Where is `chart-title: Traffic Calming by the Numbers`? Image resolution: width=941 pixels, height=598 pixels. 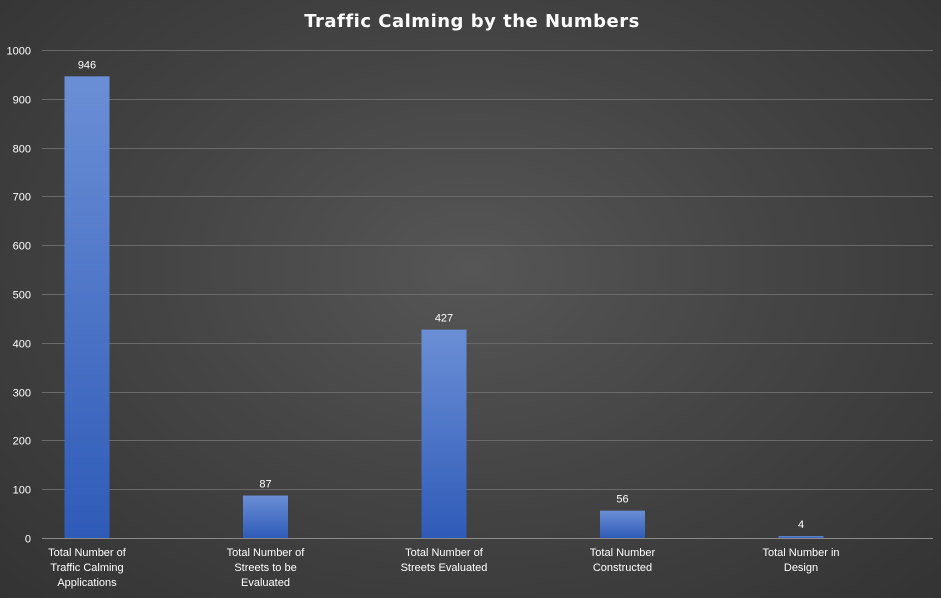
chart-title: Traffic Calming by the Numbers is located at coordinates (472, 21).